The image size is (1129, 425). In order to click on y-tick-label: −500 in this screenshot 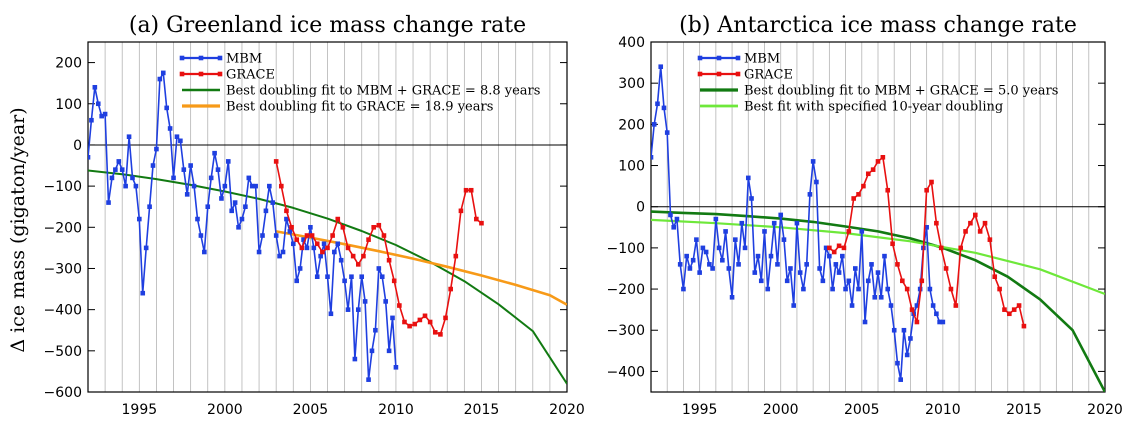, I will do `click(63, 352)`.